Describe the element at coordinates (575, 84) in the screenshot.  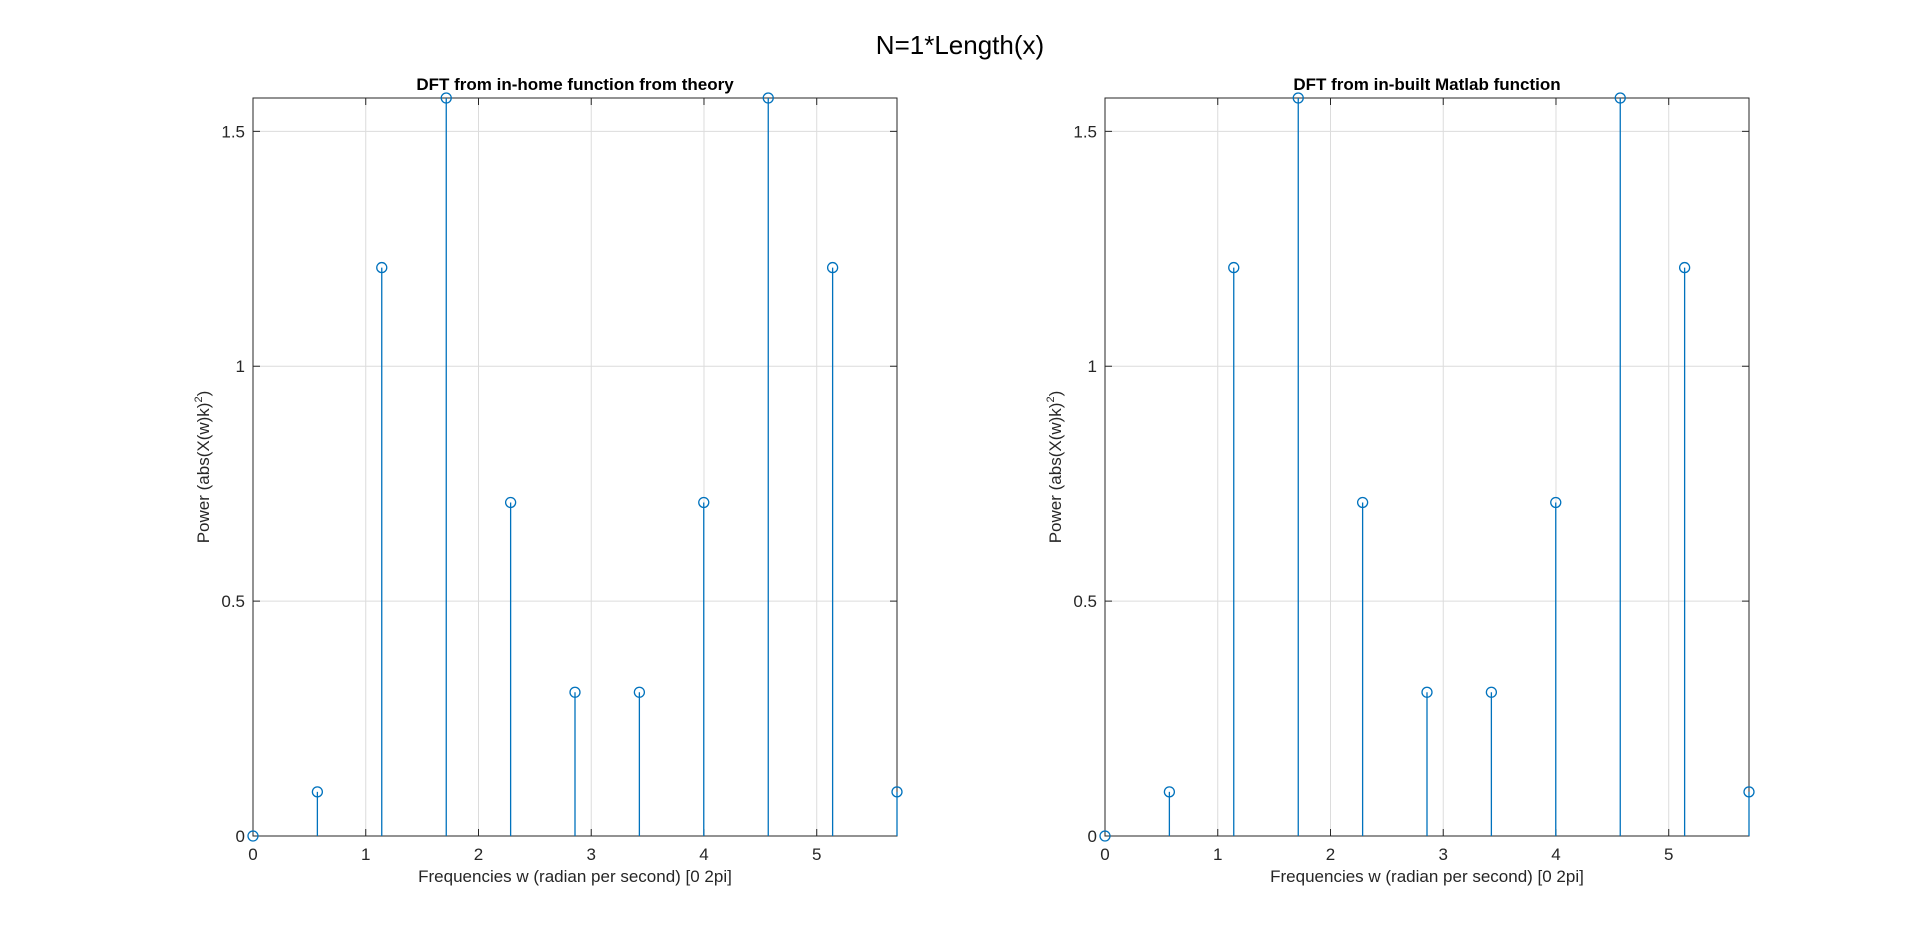
I see `axes-title: DFT from in-home function from theory` at that location.